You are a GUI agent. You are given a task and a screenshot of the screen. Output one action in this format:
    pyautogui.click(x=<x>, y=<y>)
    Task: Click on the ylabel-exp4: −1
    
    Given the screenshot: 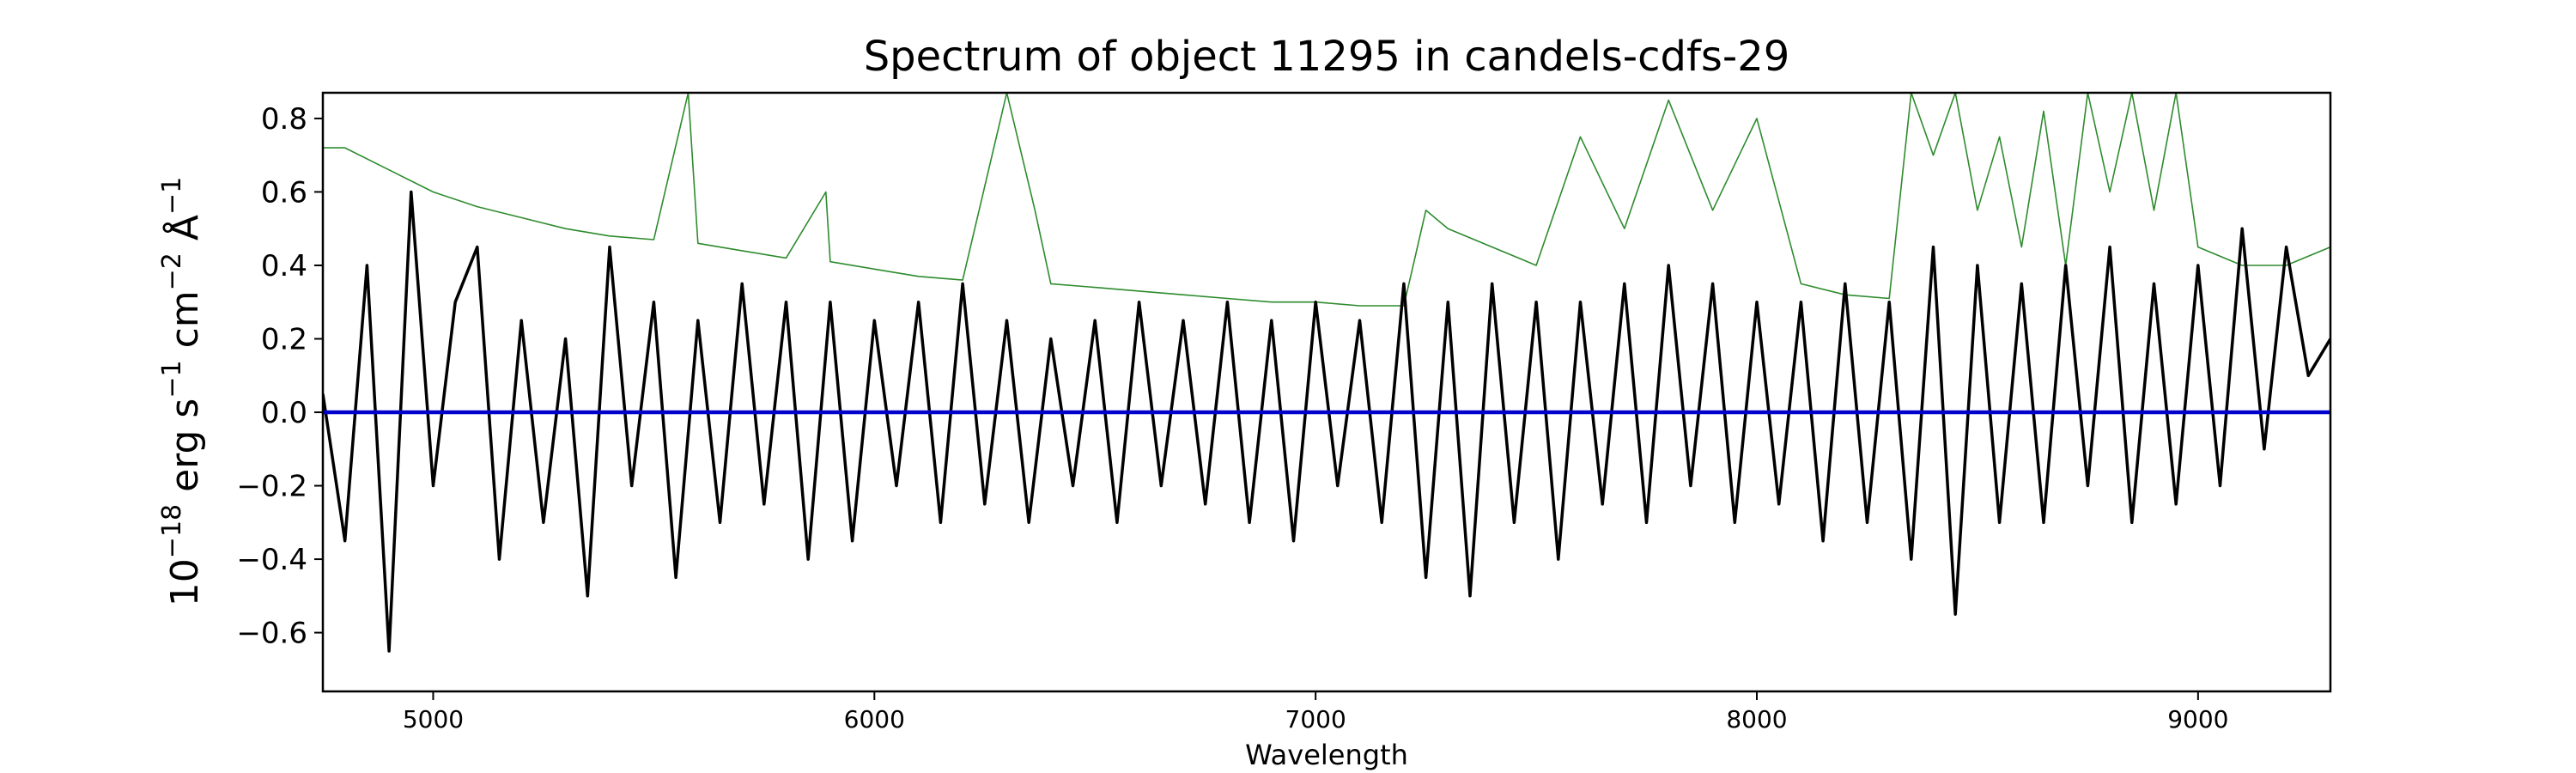 What is the action you would take?
    pyautogui.click(x=172, y=196)
    